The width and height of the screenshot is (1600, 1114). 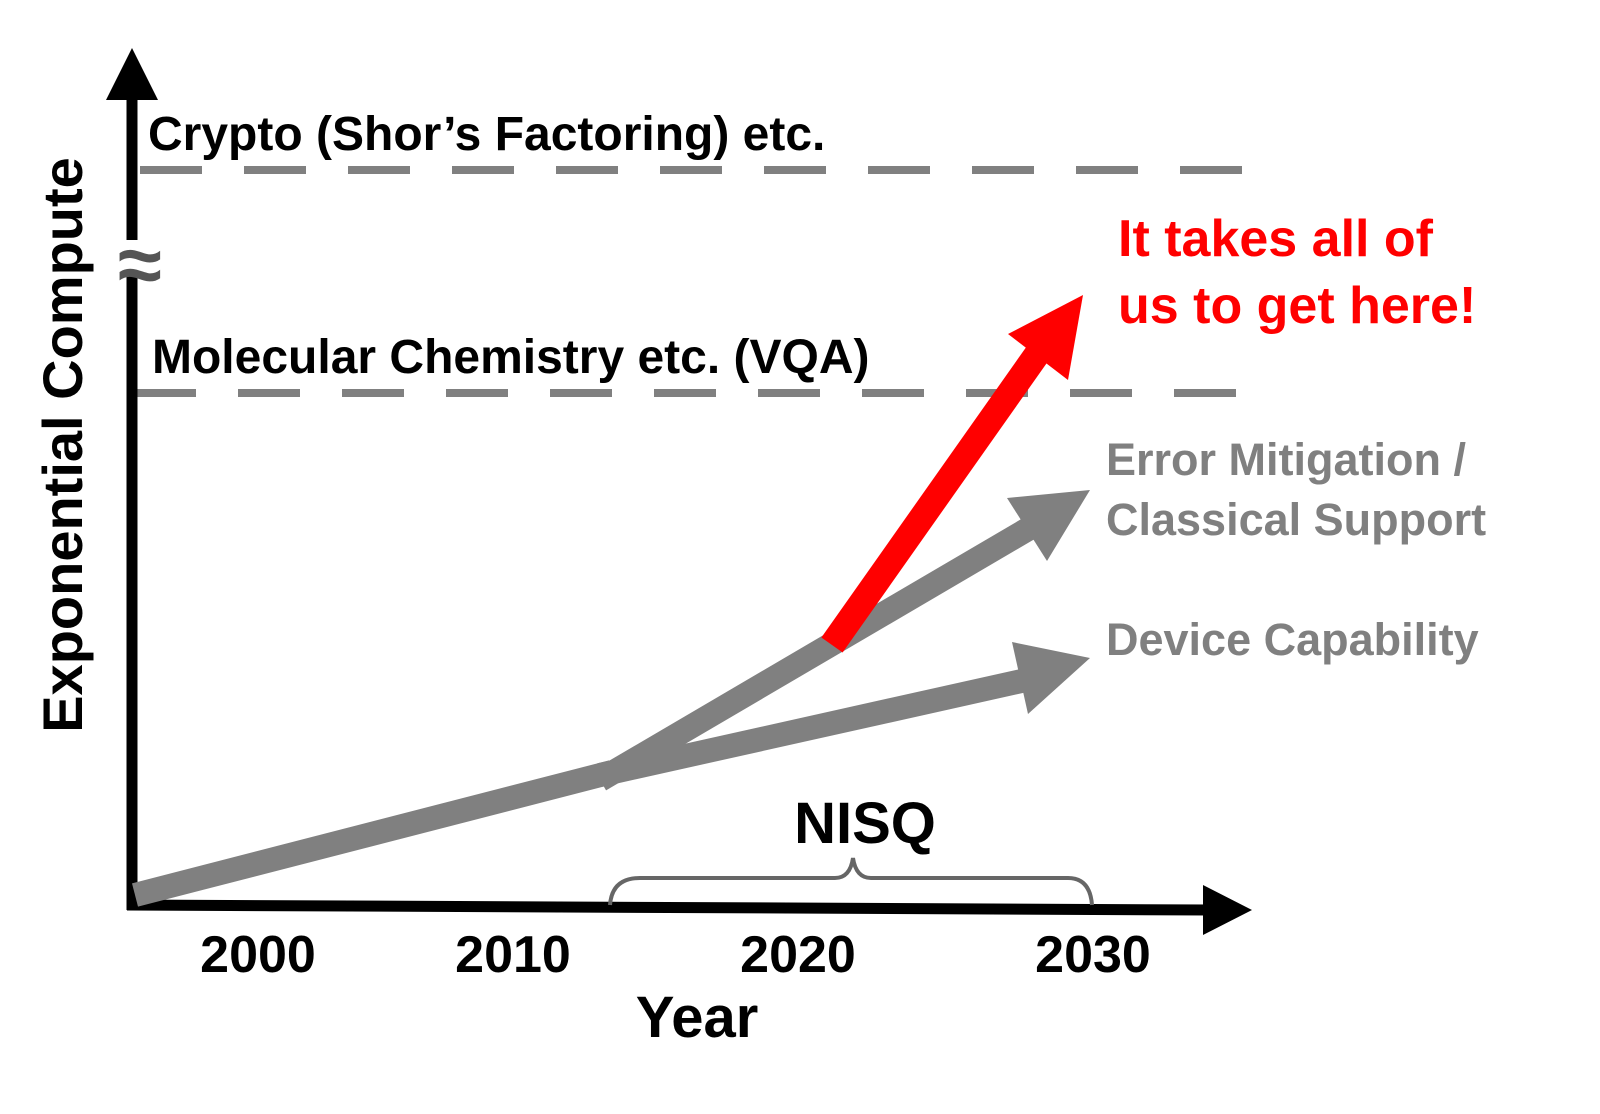 What do you see at coordinates (511, 357) in the screenshot?
I see `chemistry-label: Molecular Chemistry etc. (VQA)` at bounding box center [511, 357].